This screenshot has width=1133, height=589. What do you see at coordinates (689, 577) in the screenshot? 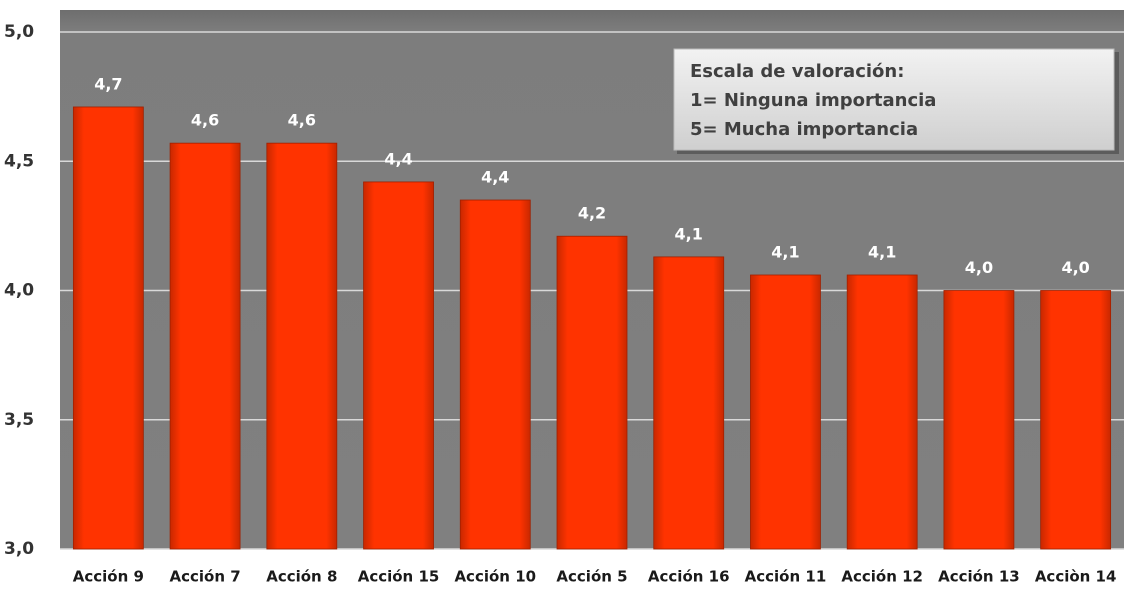
I see `x-tick-label: Acción 16` at bounding box center [689, 577].